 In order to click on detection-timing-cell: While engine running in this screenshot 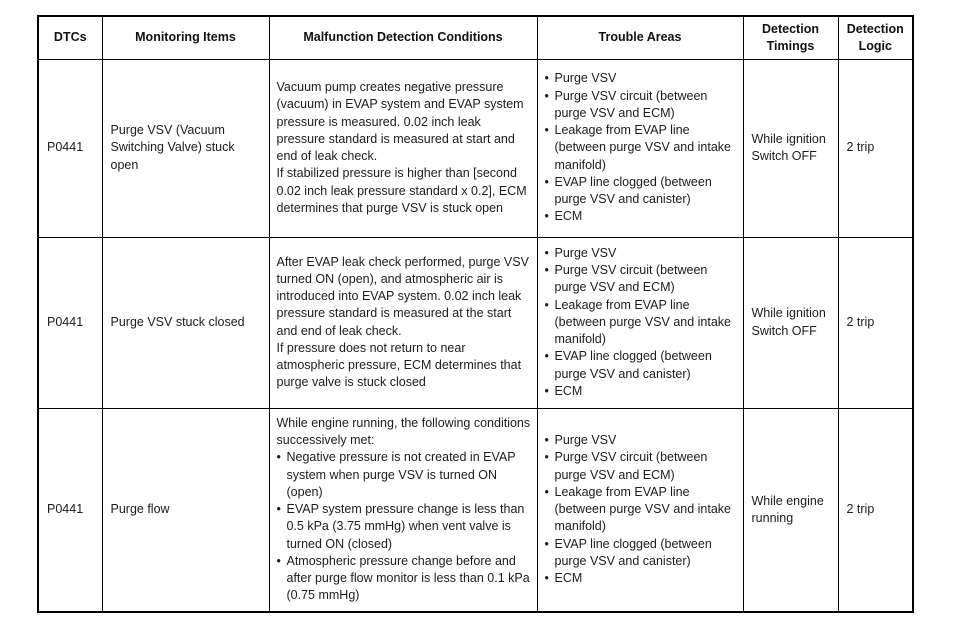, I will do `click(790, 510)`.